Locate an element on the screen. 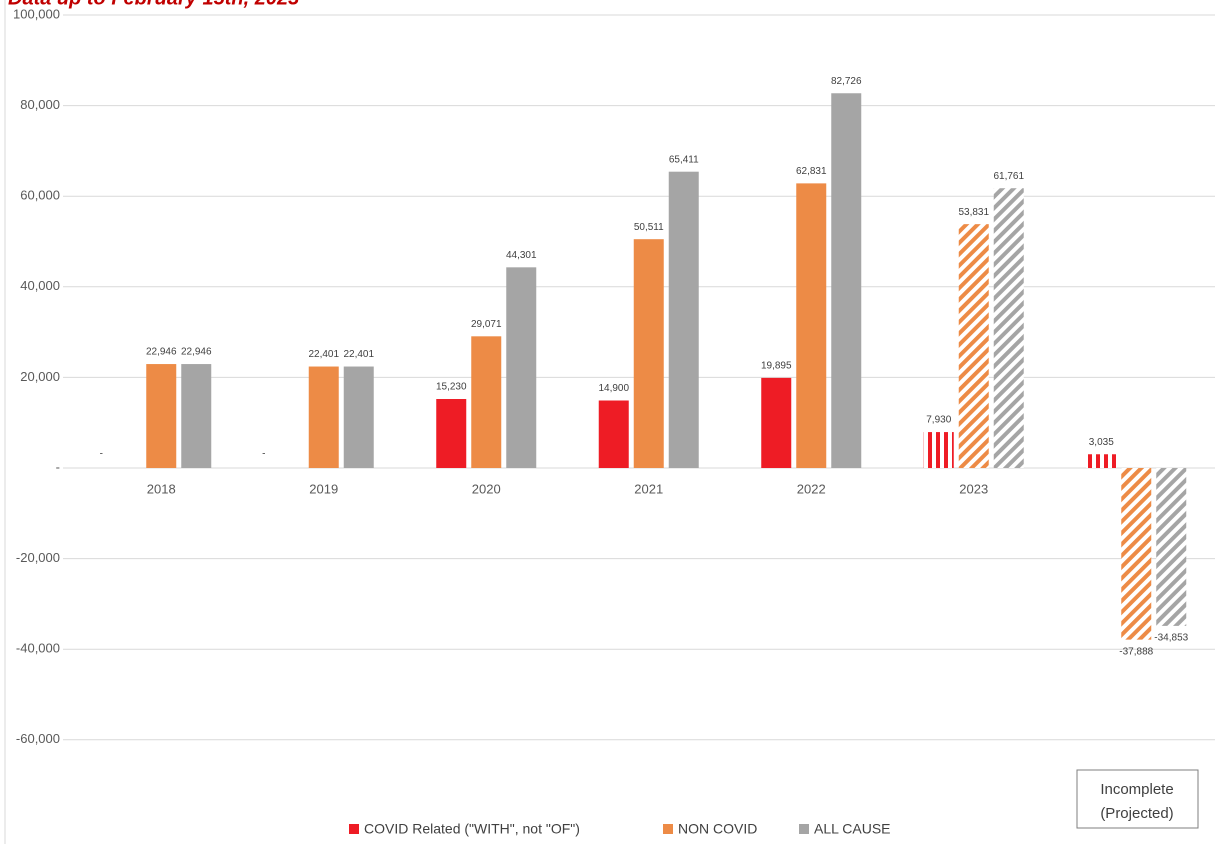  y-tick-label: - is located at coordinates (58, 466).